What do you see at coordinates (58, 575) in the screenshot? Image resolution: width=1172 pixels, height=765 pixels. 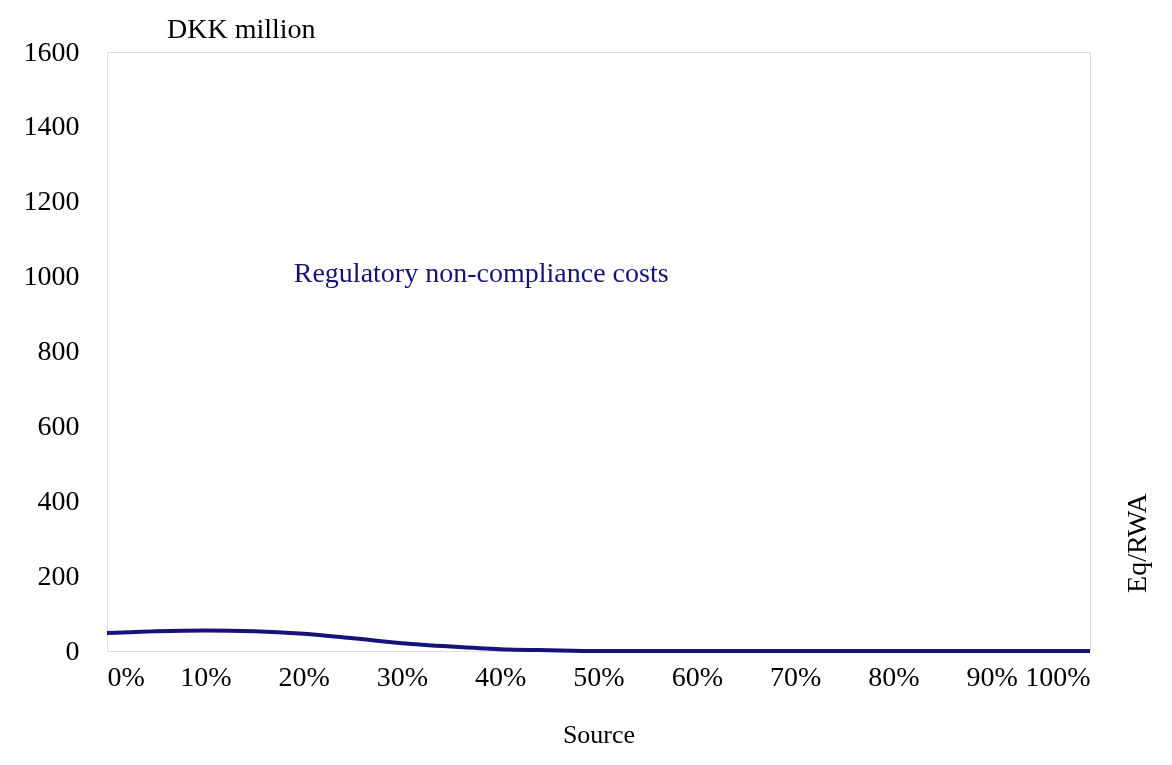 I see `y-tick-label: 200` at bounding box center [58, 575].